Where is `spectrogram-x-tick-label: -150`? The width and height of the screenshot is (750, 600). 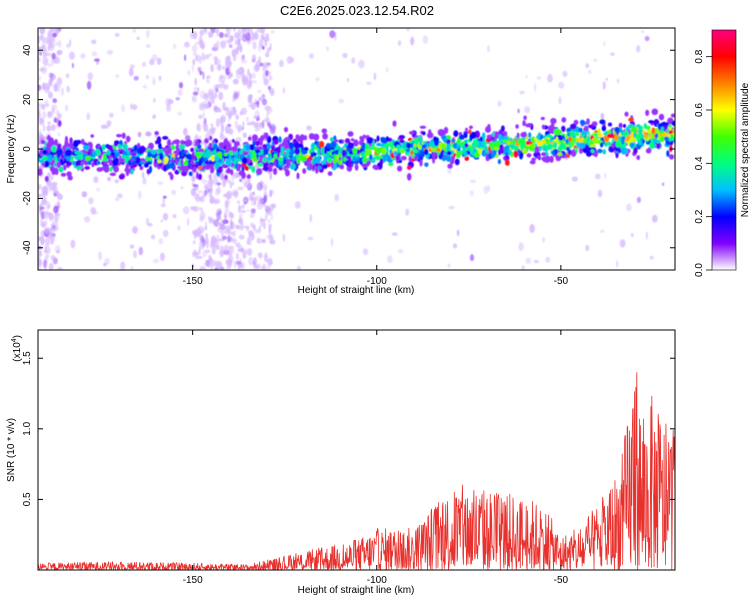 spectrogram-x-tick-label: -150 is located at coordinates (193, 281).